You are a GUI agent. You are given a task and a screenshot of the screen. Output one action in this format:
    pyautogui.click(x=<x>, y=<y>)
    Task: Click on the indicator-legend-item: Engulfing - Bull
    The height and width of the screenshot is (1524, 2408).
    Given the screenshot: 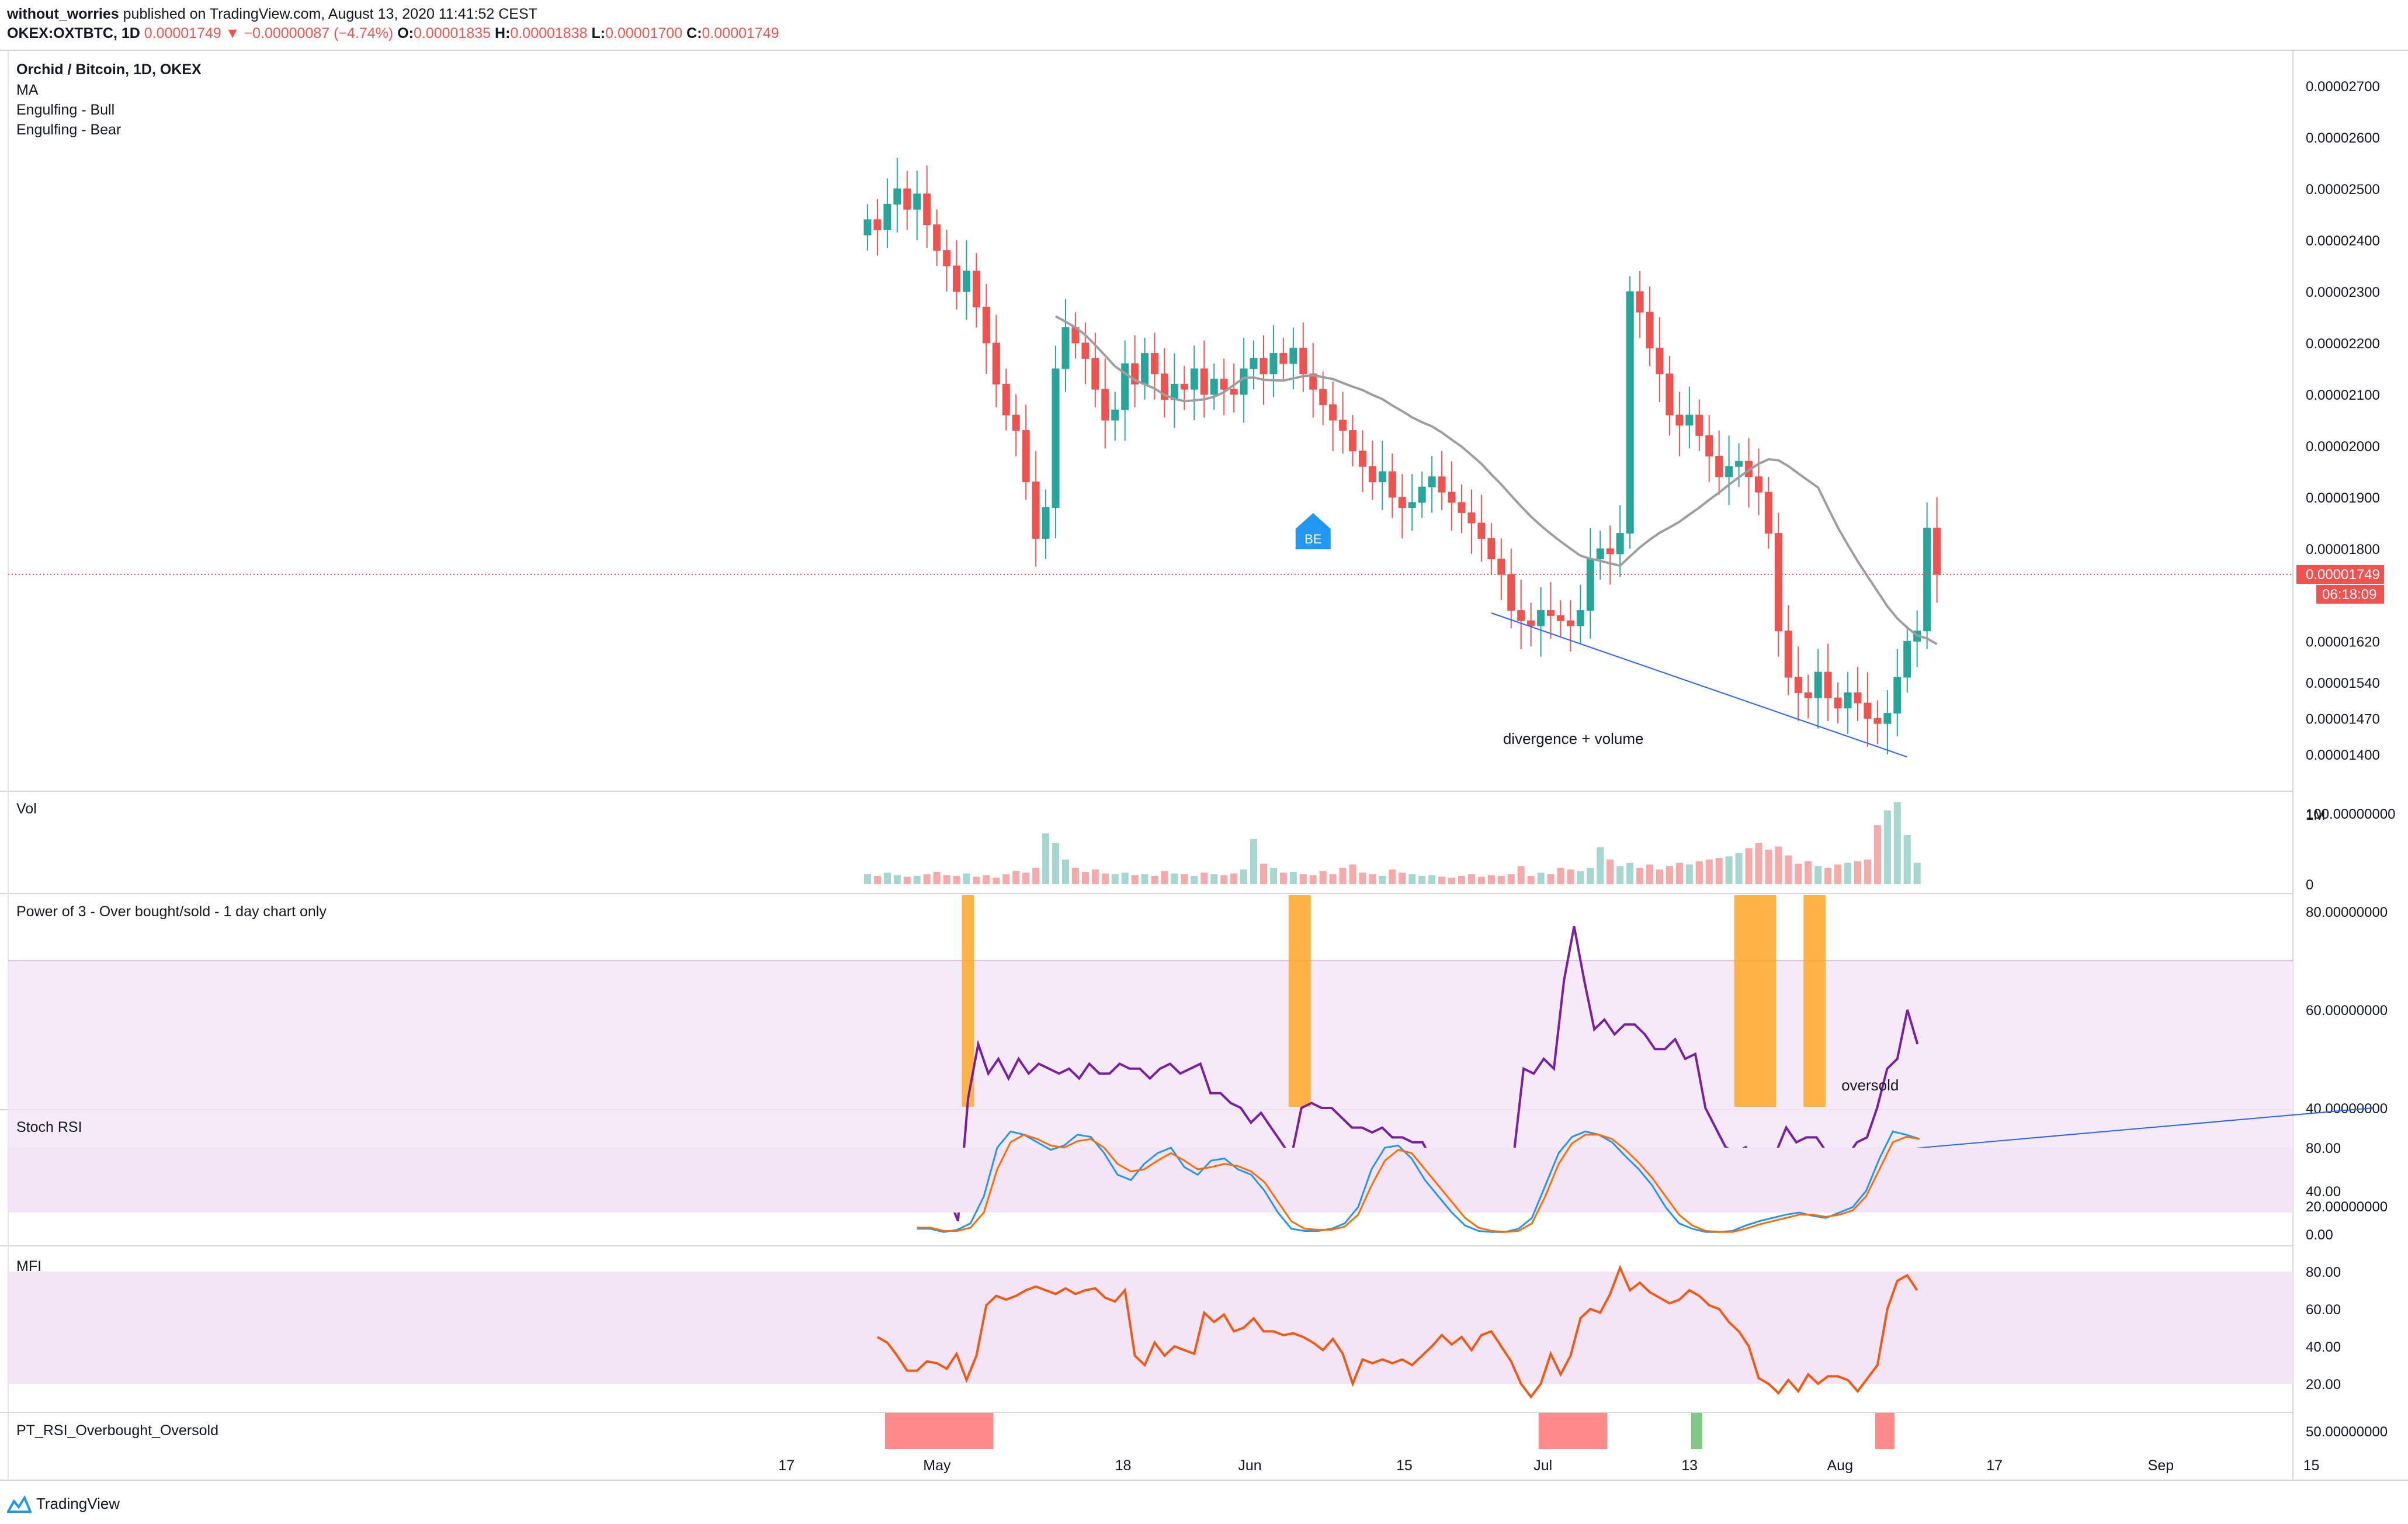 What is the action you would take?
    pyautogui.click(x=65, y=110)
    